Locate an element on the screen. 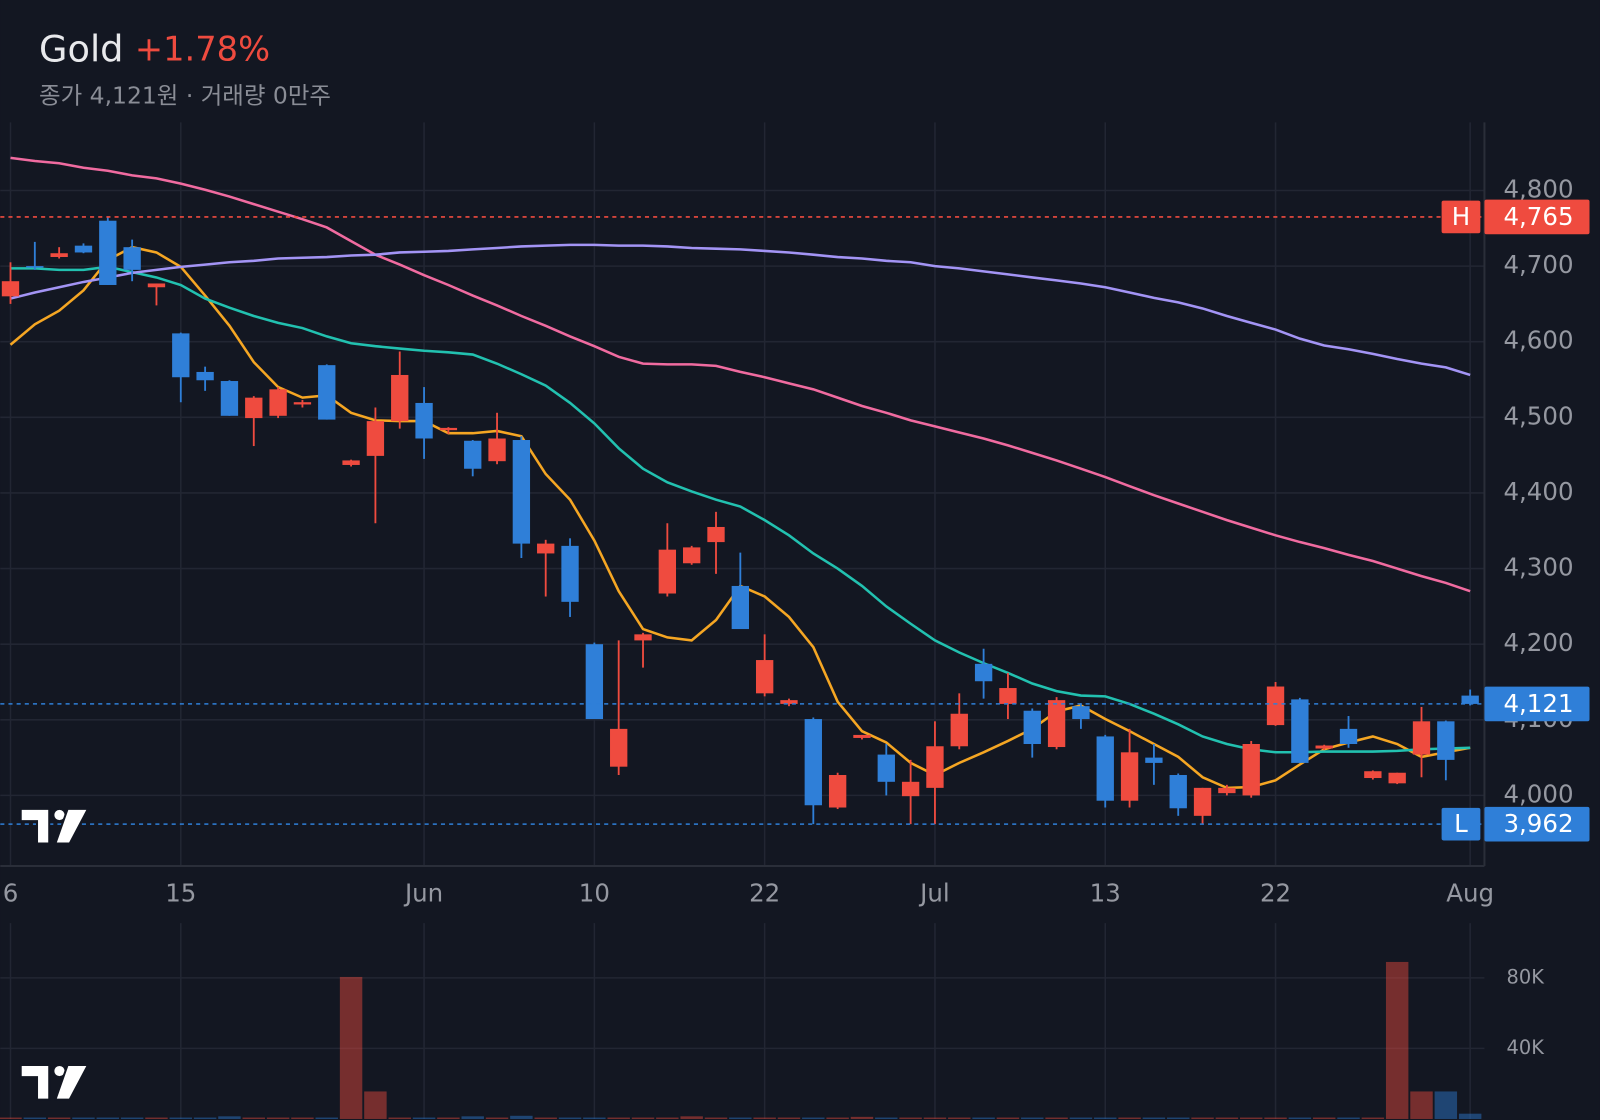 Image resolution: width=1600 pixels, height=1120 pixels. y-tick-label: 4,400 is located at coordinates (1538, 491).